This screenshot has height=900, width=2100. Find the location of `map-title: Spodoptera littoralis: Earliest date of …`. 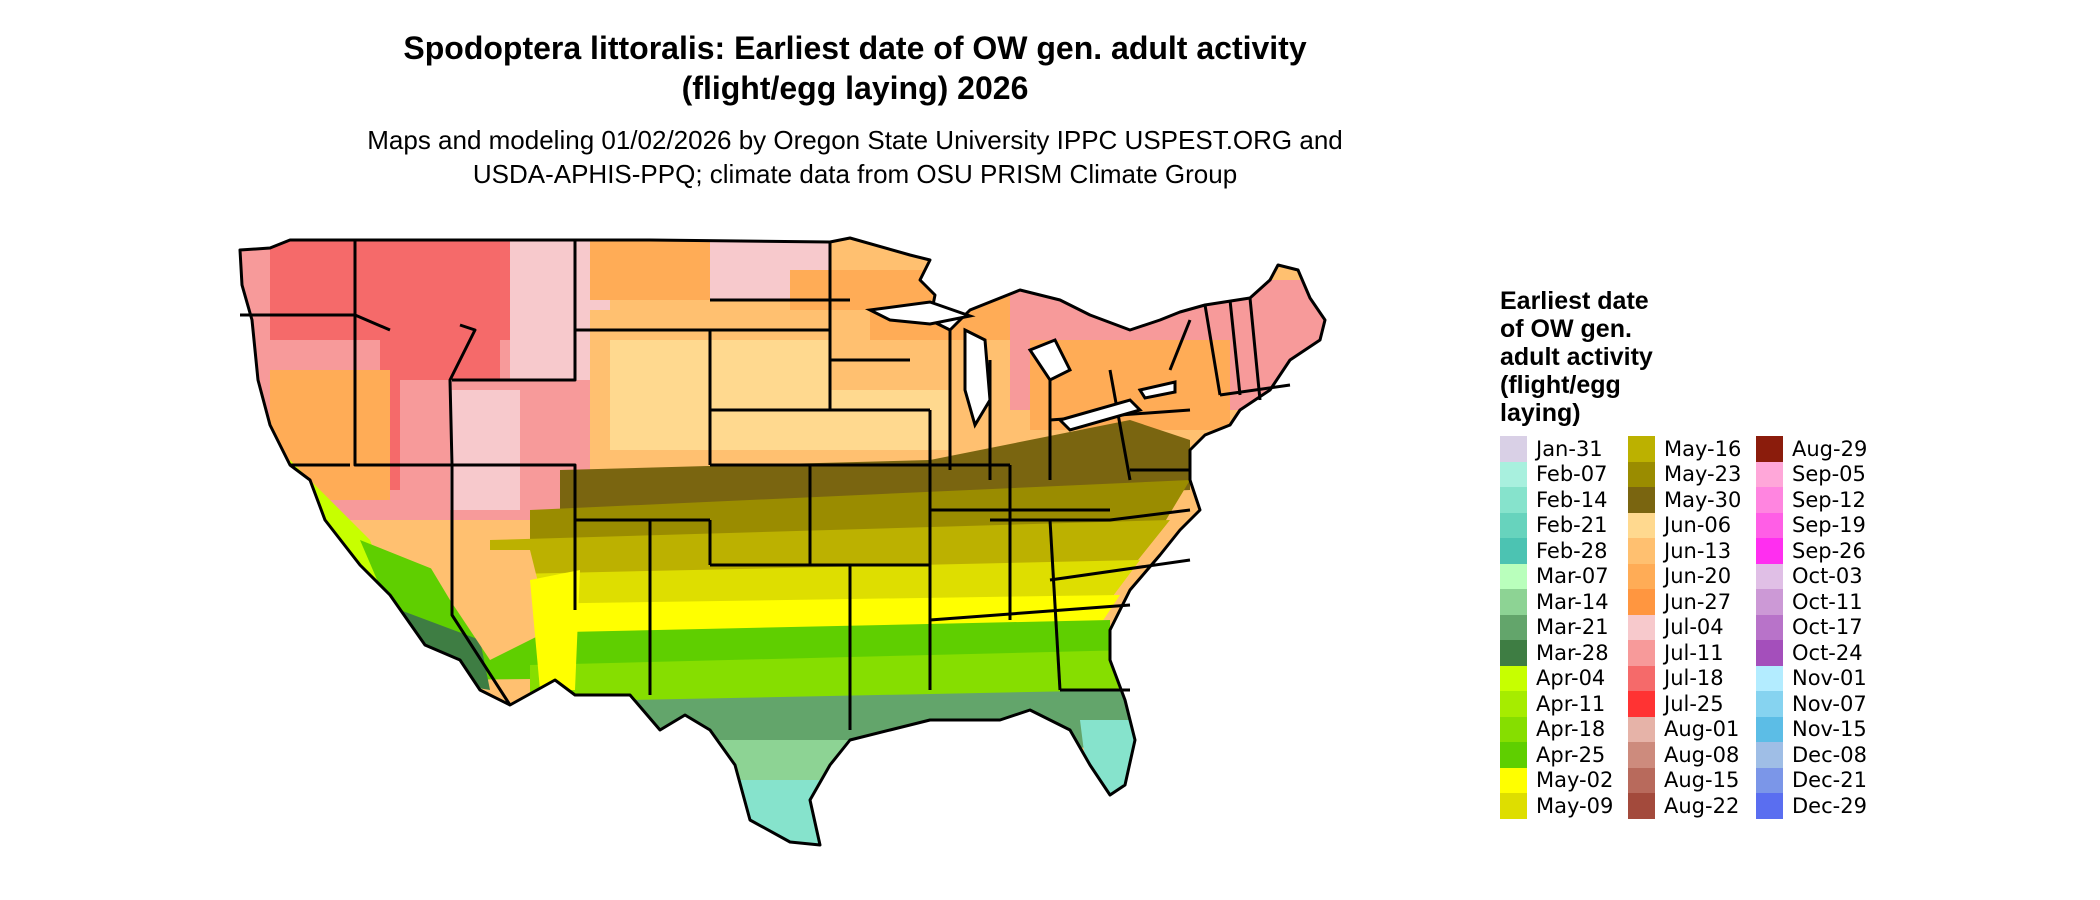

map-title: Spodoptera littoralis: Earliest date of … is located at coordinates (855, 68).